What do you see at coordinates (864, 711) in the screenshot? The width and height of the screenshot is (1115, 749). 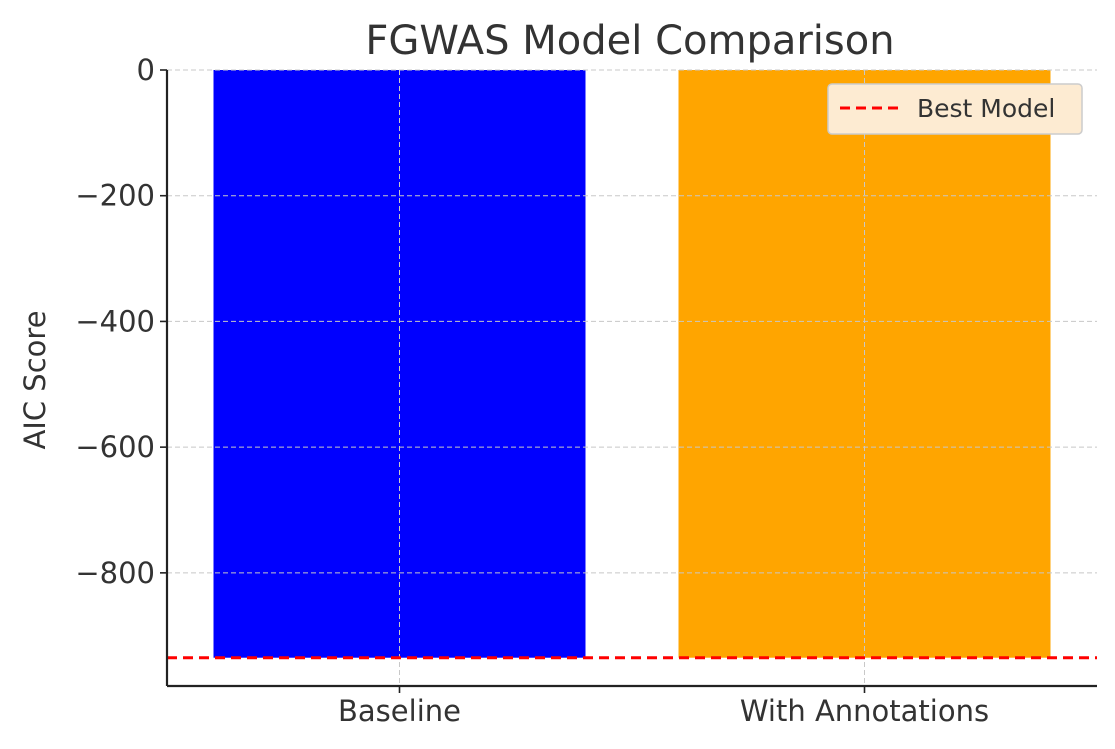 I see `x-tick-label: With Annotations` at bounding box center [864, 711].